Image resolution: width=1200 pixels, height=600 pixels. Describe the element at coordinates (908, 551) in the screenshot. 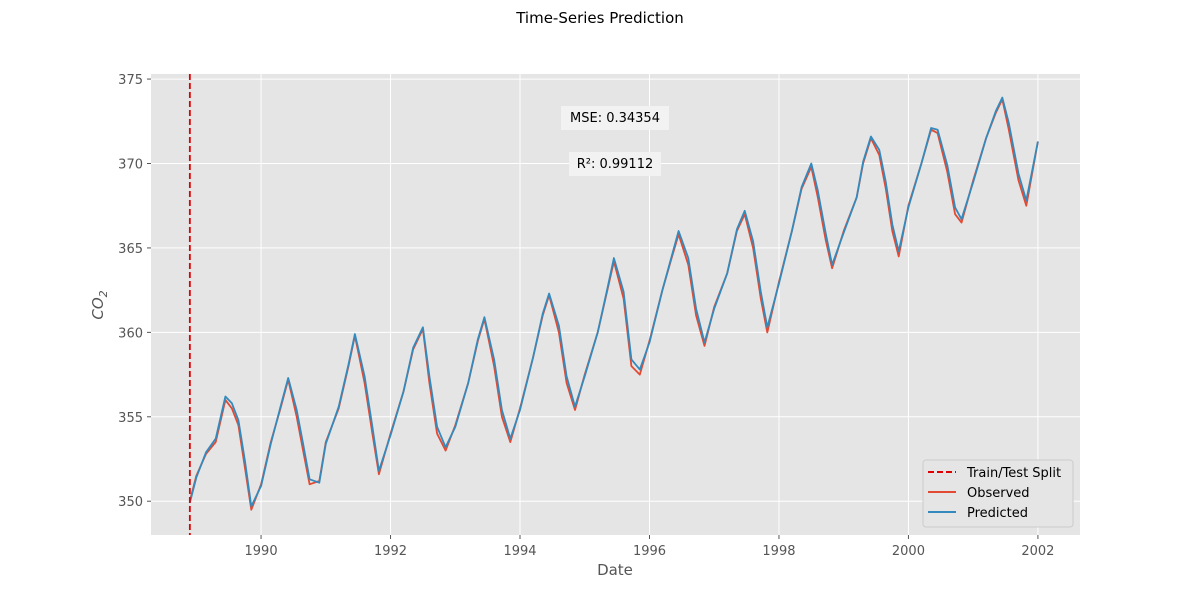

I see `x-tick-label: 2000` at that location.